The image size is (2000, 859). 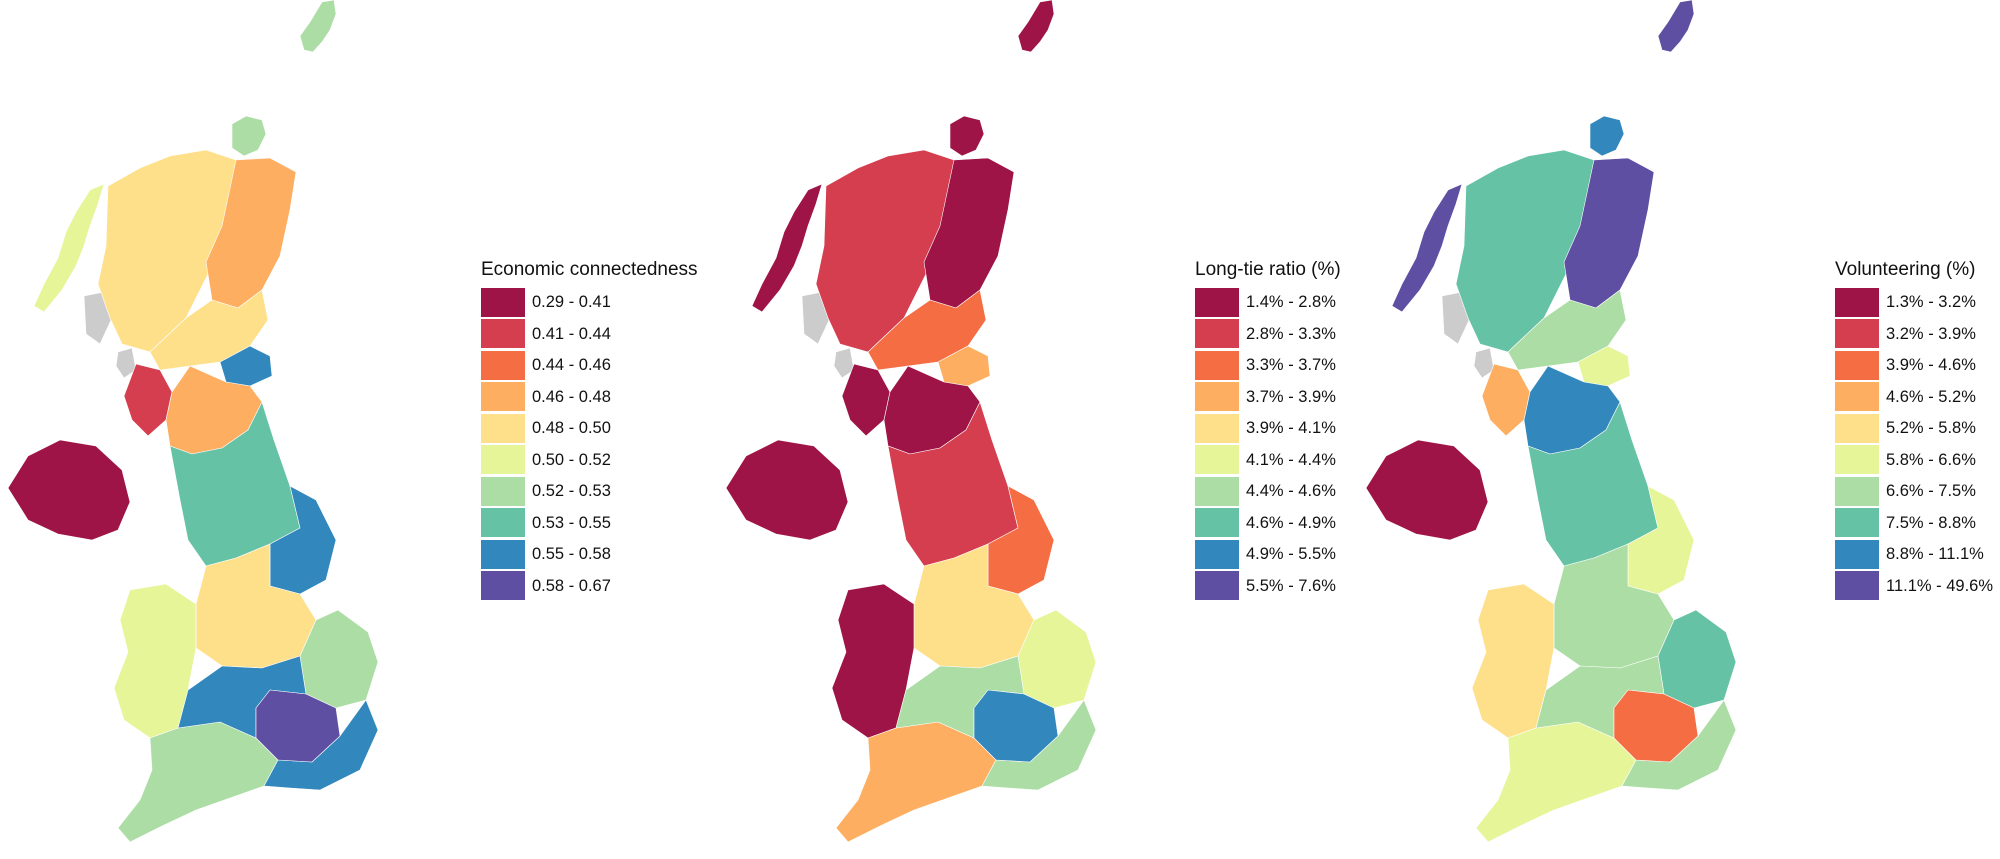 What do you see at coordinates (1291, 491) in the screenshot?
I see `legend-label: 4.4% - 4.6%` at bounding box center [1291, 491].